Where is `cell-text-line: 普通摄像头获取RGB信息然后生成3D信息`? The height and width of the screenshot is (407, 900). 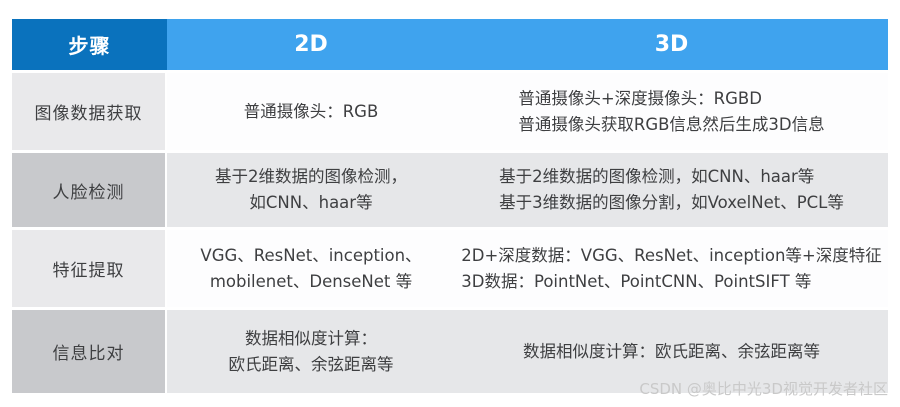 cell-text-line: 普通摄像头获取RGB信息然后生成3D信息 is located at coordinates (671, 124).